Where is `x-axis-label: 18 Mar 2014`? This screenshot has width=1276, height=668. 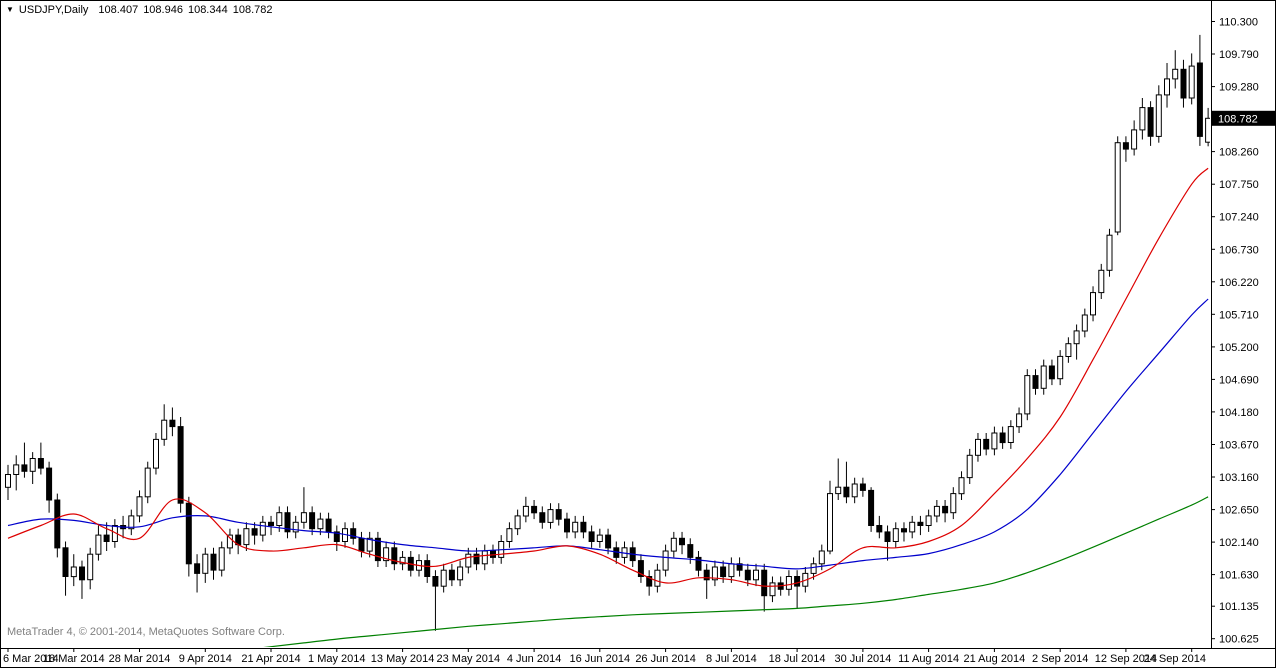
x-axis-label: 18 Mar 2014 is located at coordinates (74, 659).